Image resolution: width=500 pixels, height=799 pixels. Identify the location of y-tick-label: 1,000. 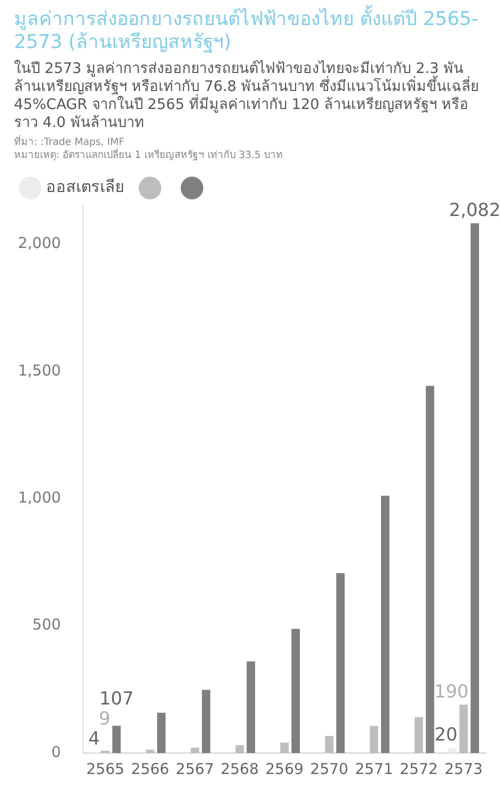
(39, 497).